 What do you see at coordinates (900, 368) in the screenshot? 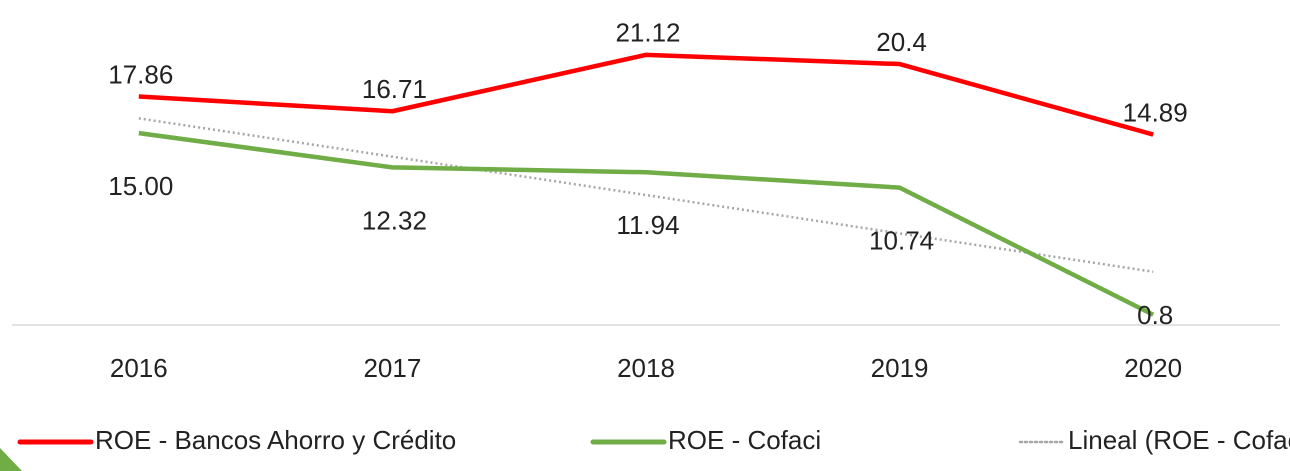
I see `x-tick-label: 2019` at bounding box center [900, 368].